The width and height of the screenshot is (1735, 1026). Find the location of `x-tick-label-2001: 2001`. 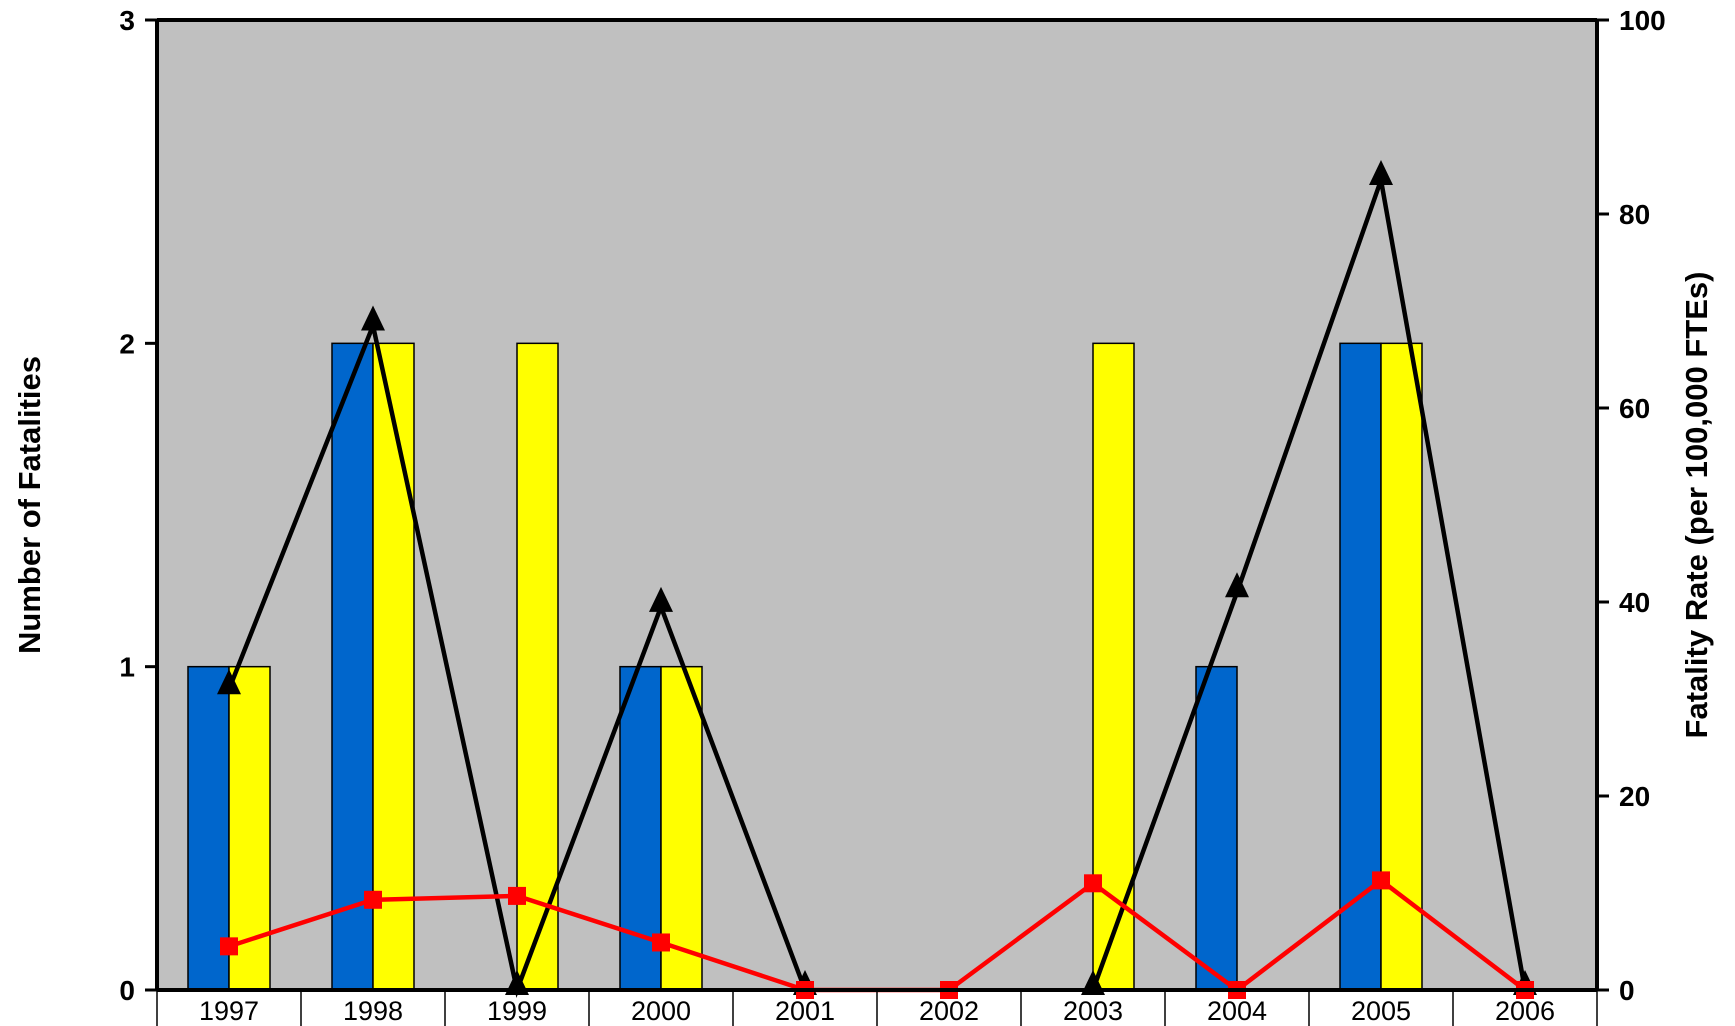

x-tick-label-2001: 2001 is located at coordinates (805, 1011).